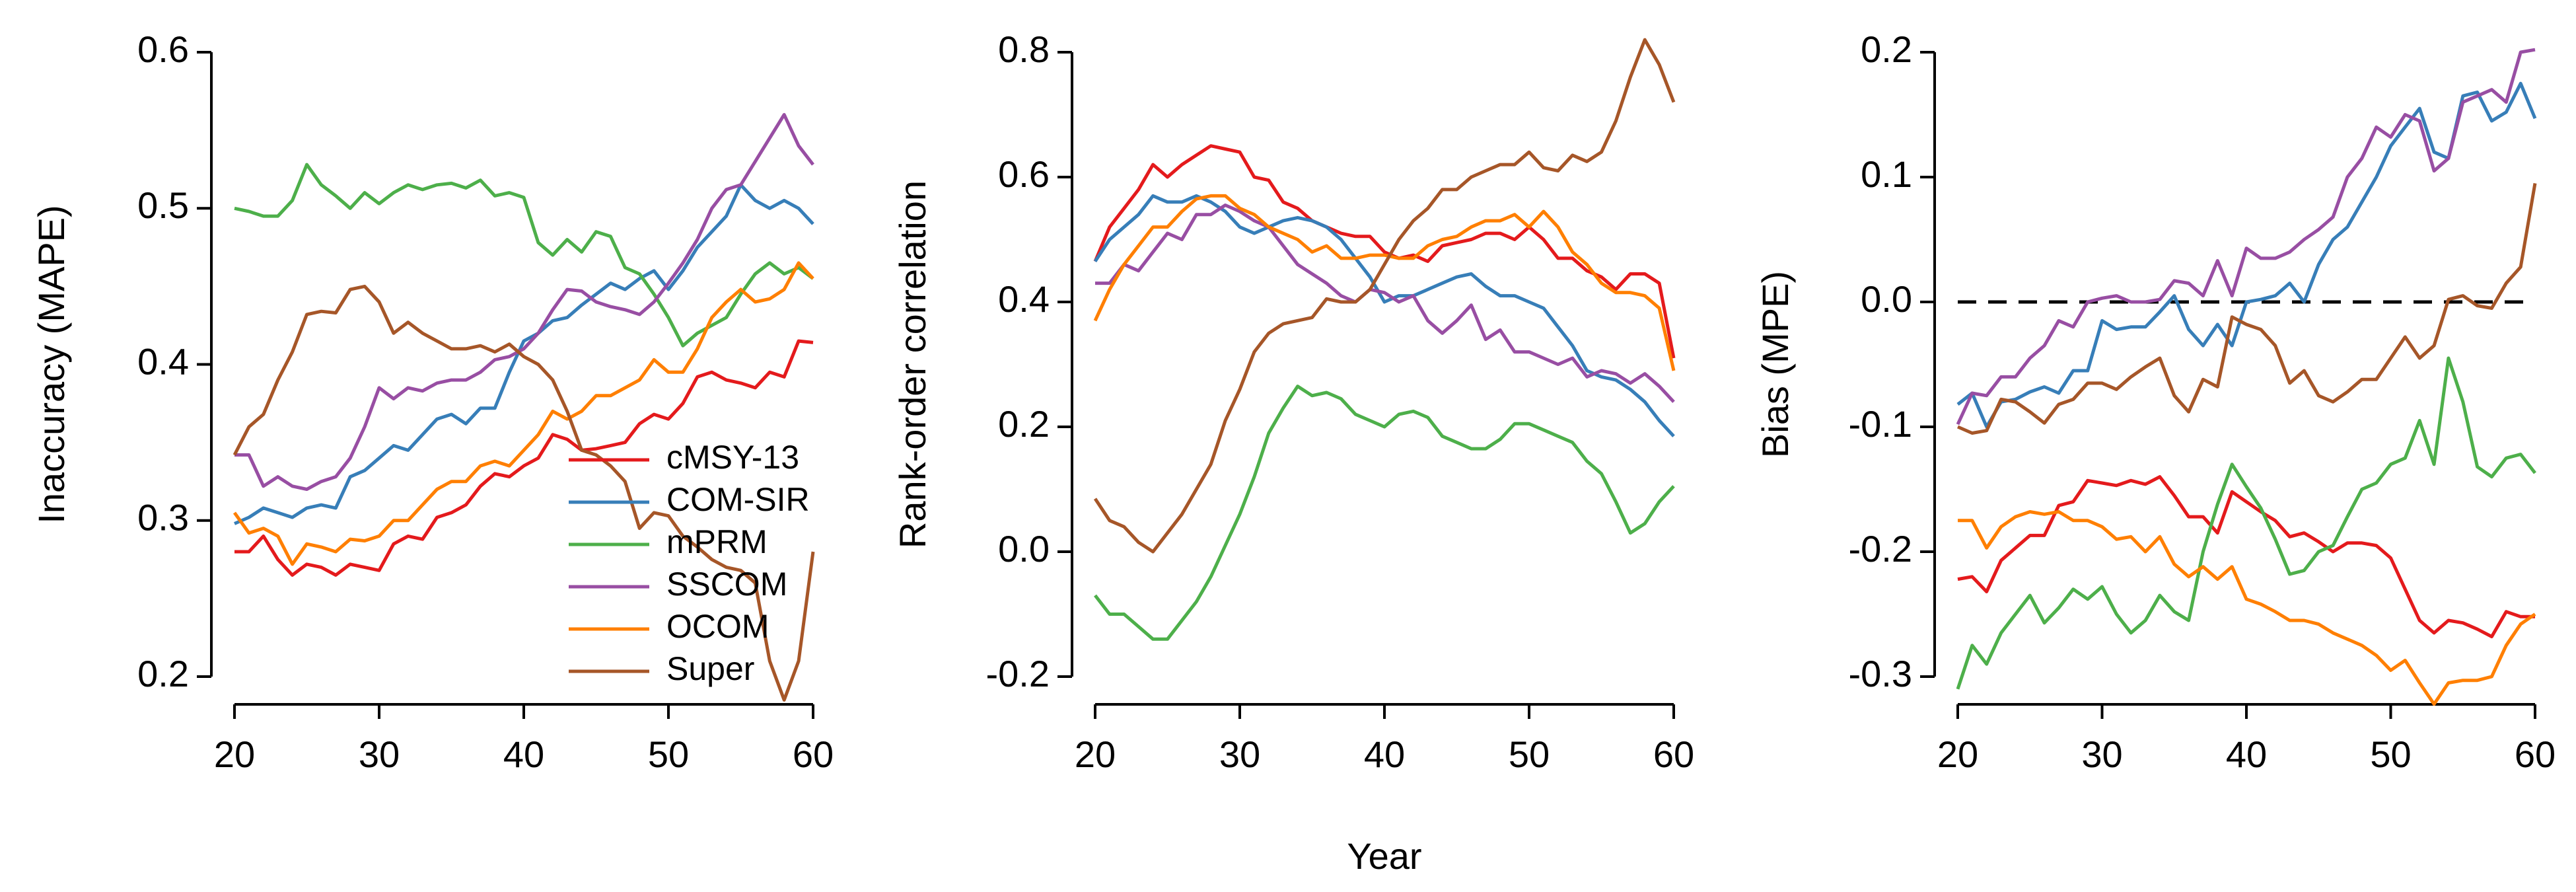 The height and width of the screenshot is (892, 2576). I want to click on legend-label: SSCOM, so click(726, 584).